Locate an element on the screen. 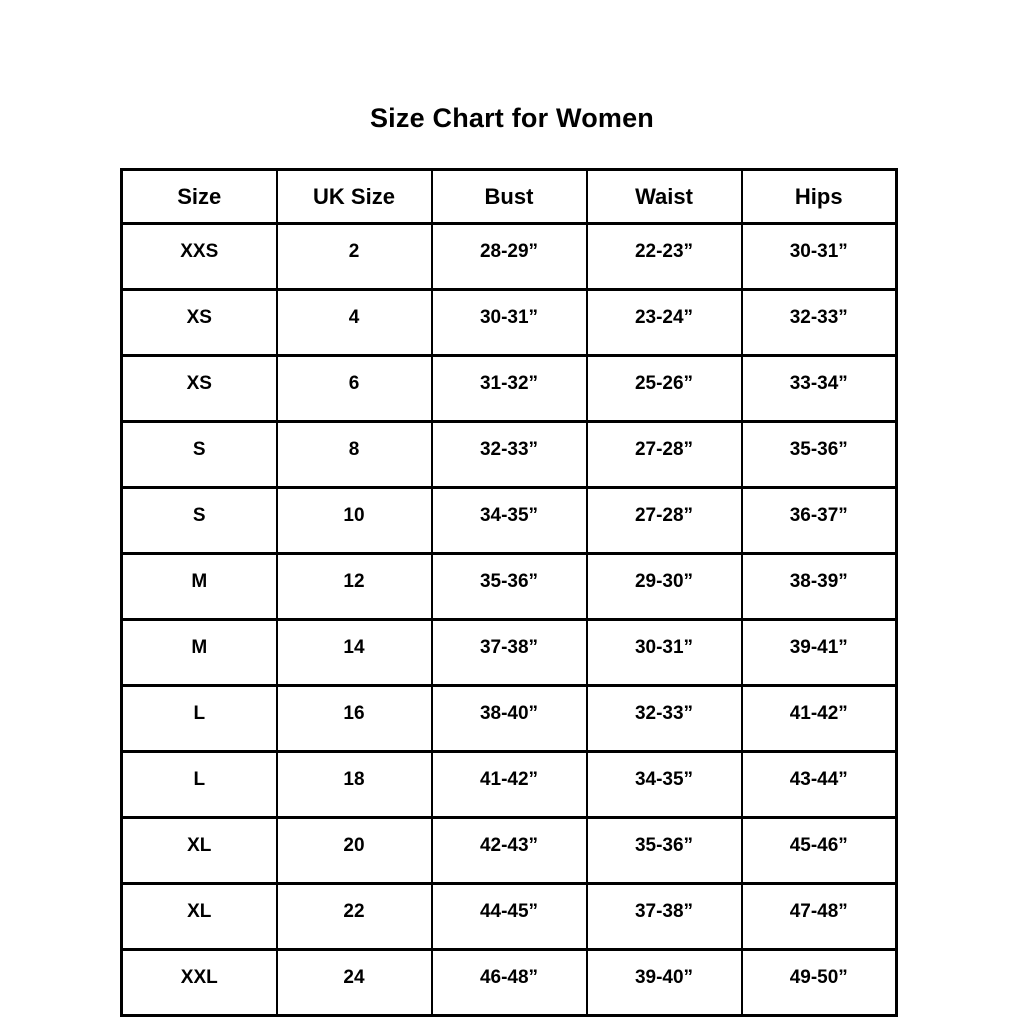 This screenshot has width=1024, height=1024. table-row: XL 22 44-45” 37-38” 47-48” is located at coordinates (509, 916).